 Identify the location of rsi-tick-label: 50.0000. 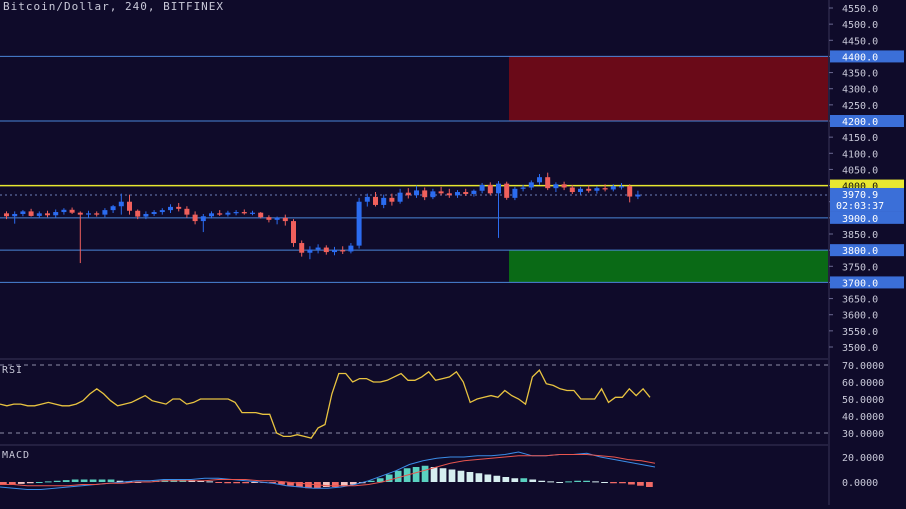
(863, 400).